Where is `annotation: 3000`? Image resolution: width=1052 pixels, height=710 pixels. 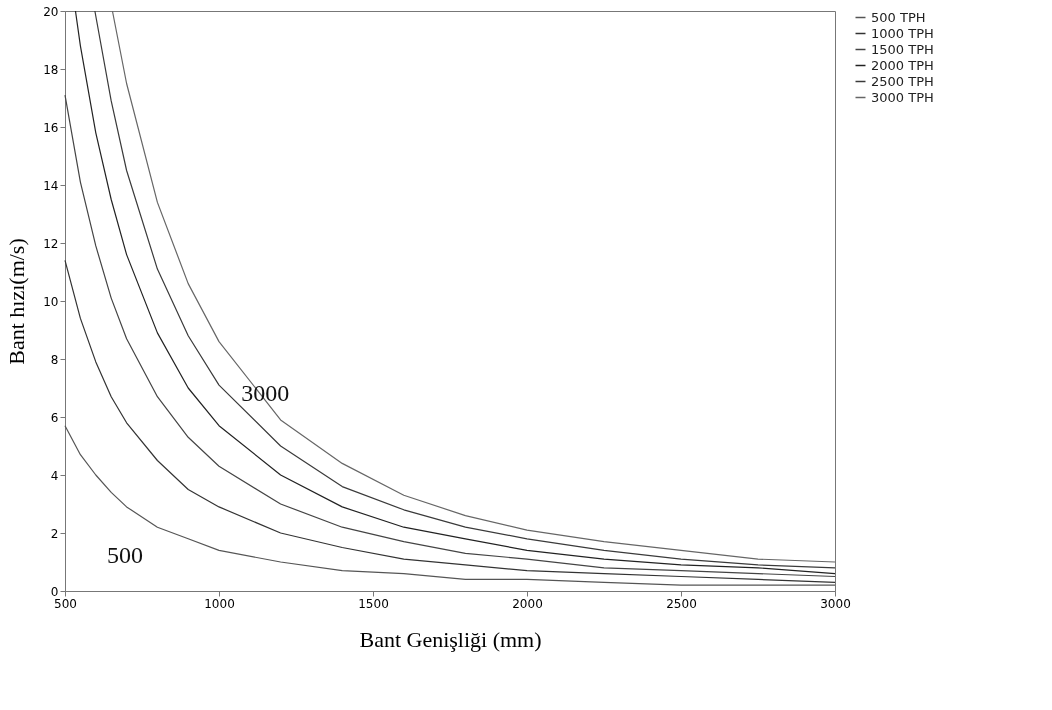
annotation: 3000 is located at coordinates (265, 392).